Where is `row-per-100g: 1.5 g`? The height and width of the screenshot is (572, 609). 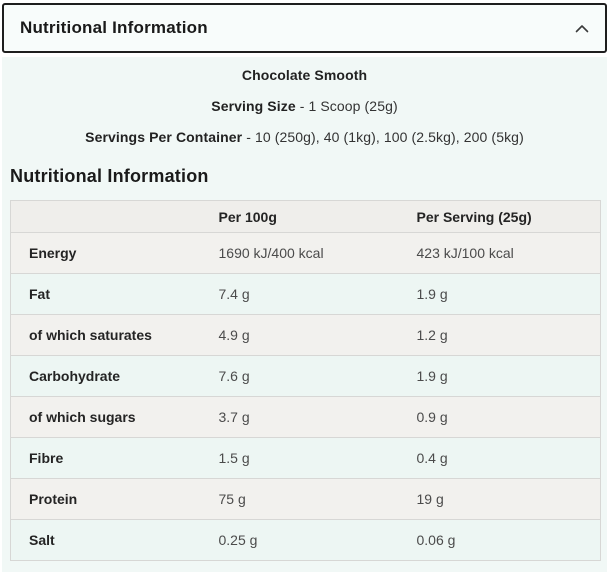
row-per-100g: 1.5 g is located at coordinates (312, 458).